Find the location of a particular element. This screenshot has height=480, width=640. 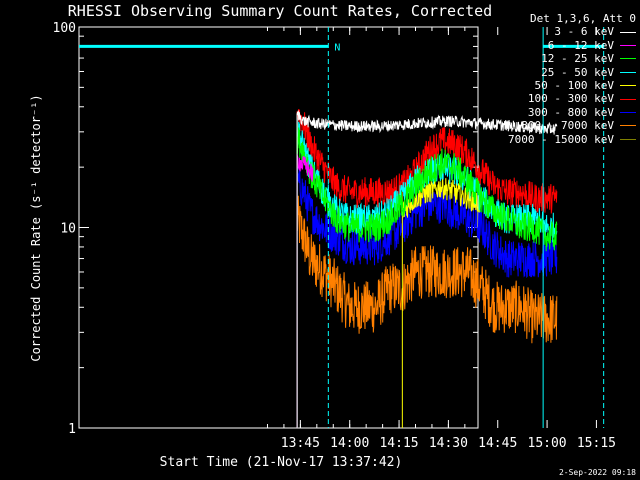

legend-label: 100 - 300 keV is located at coordinates (570, 99).